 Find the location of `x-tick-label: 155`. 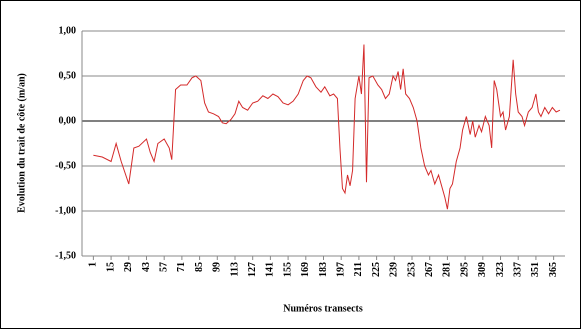

x-tick-label: 155 is located at coordinates (287, 269).